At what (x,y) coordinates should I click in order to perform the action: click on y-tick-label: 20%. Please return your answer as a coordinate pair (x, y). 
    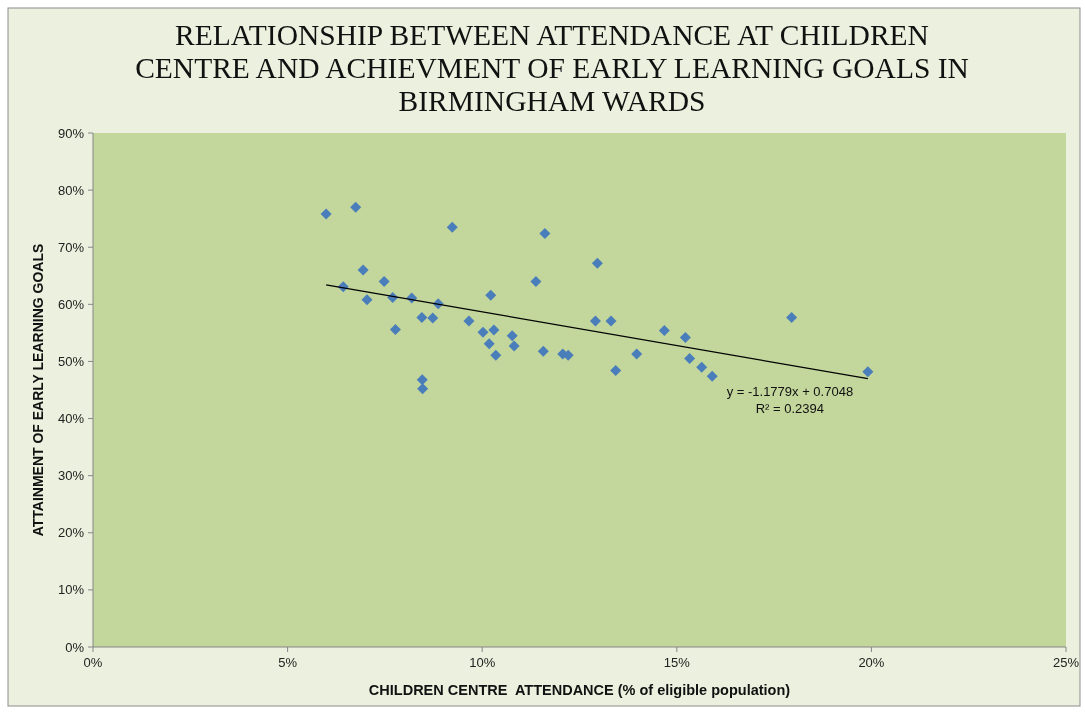
    Looking at the image, I should click on (71, 533).